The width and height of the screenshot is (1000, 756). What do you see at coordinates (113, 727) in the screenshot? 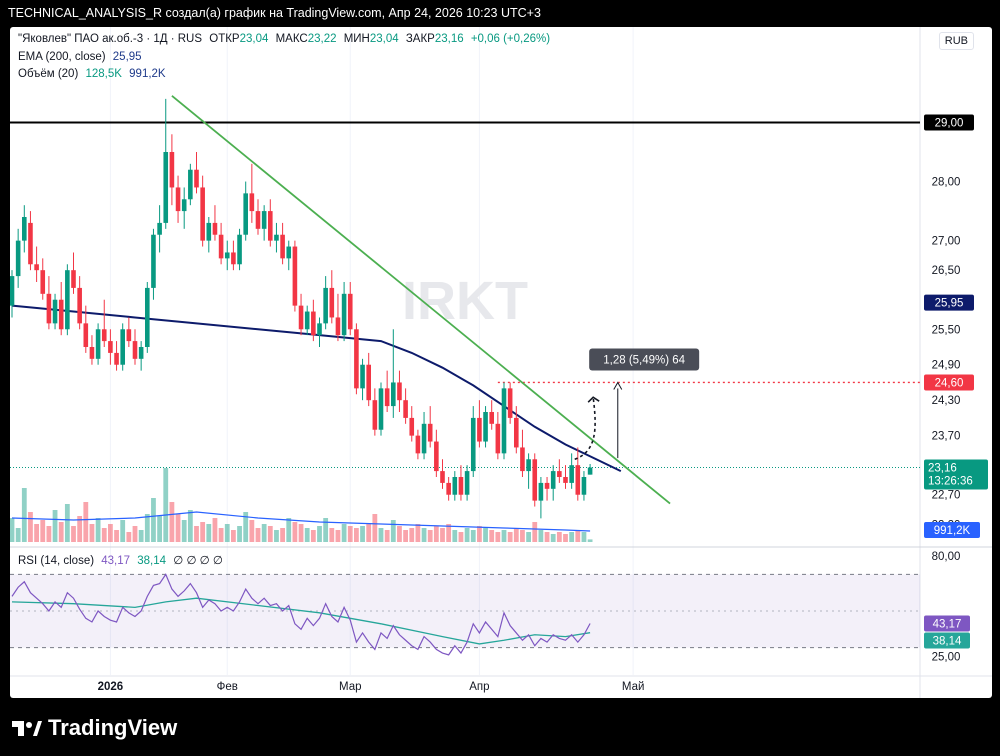
I see `tradingview-wordmark: TradingView` at bounding box center [113, 727].